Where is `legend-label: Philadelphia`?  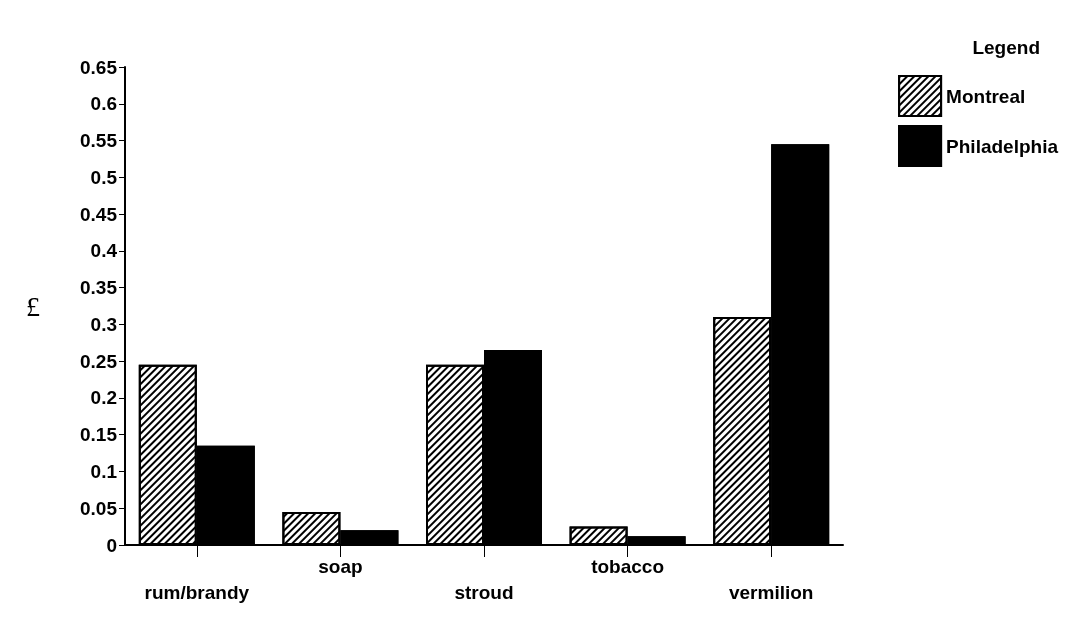
legend-label: Philadelphia is located at coordinates (1002, 146).